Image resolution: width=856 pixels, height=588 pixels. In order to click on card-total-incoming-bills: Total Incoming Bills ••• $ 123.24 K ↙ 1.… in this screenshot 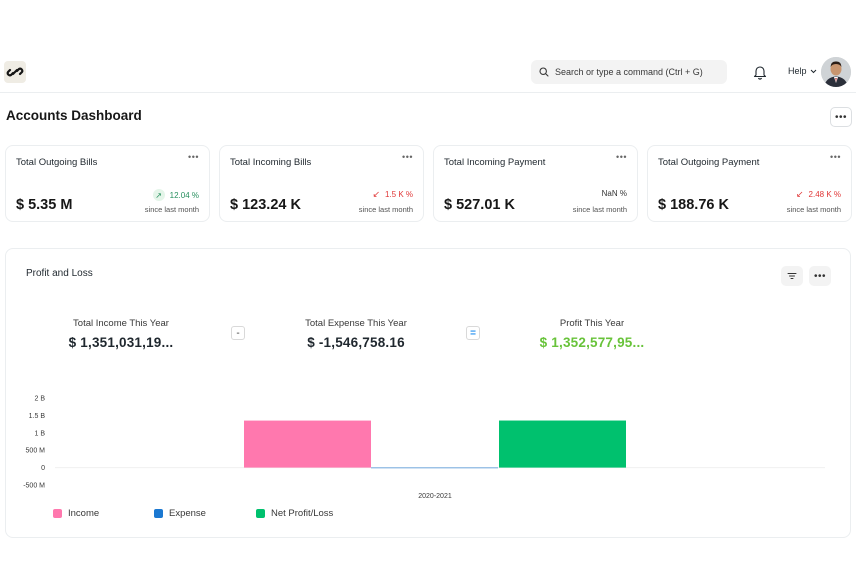, I will do `click(321, 183)`.